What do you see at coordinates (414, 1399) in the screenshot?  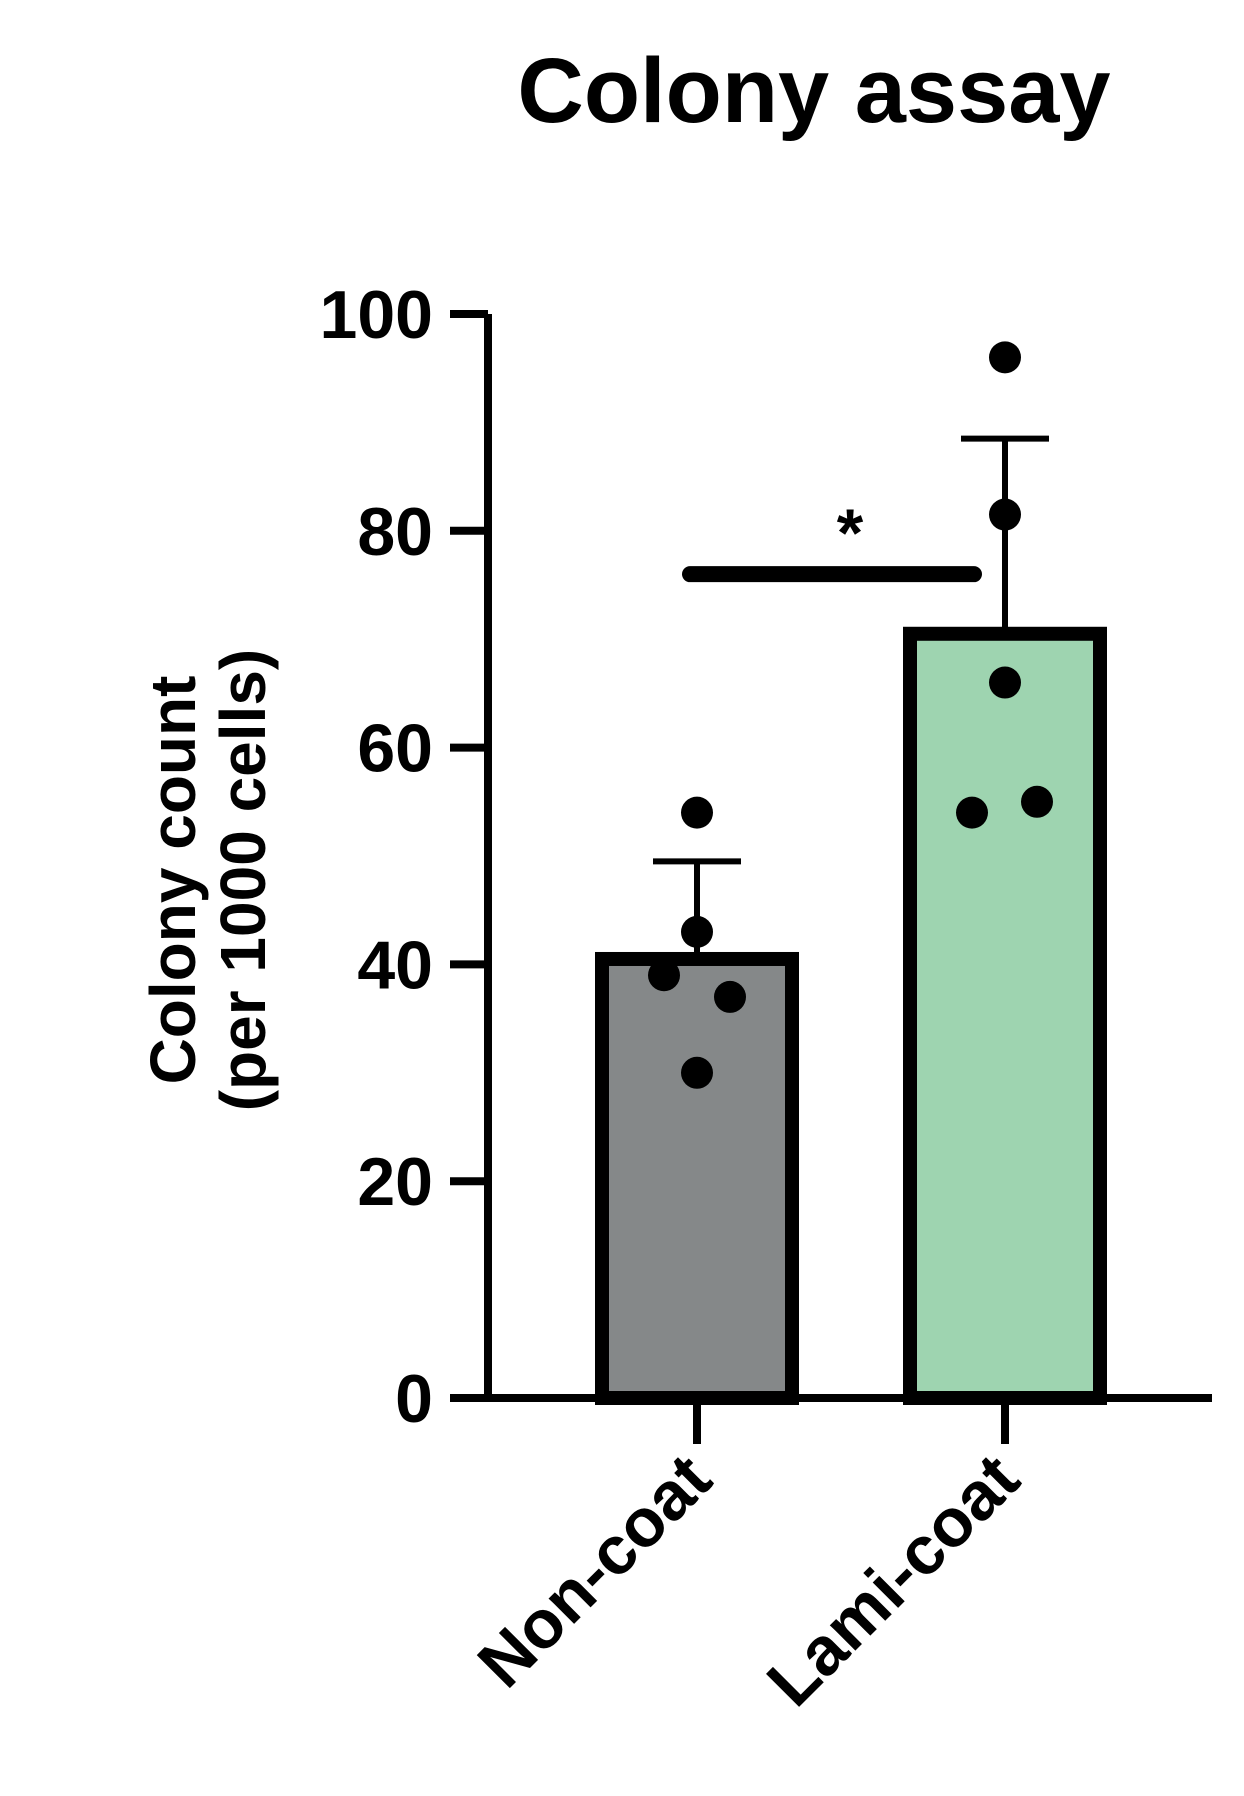 I see `y-tick-label-0: 0` at bounding box center [414, 1399].